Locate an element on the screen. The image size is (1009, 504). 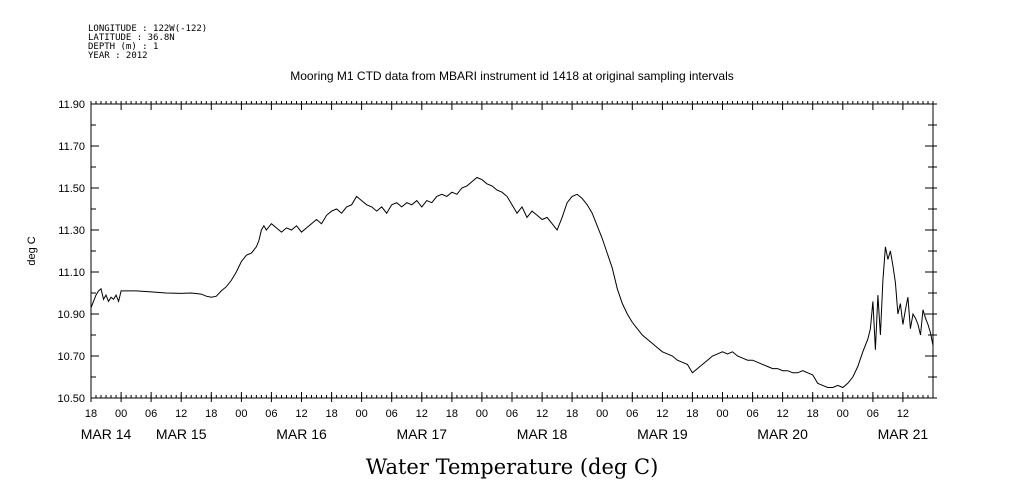
x-axis-label: Water Temperature (deg C) is located at coordinates (512, 467).